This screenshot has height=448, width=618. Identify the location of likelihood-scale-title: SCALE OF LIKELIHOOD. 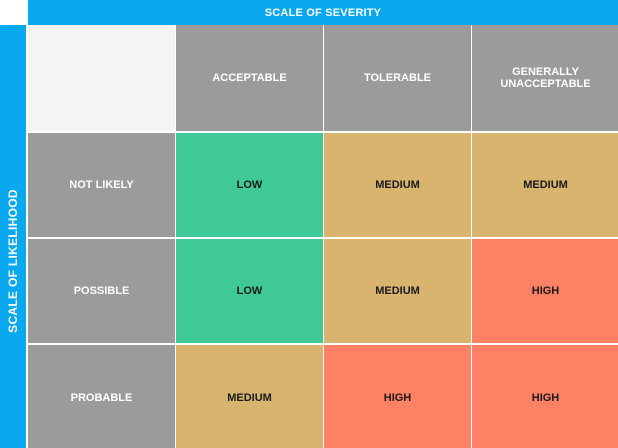
(13, 261).